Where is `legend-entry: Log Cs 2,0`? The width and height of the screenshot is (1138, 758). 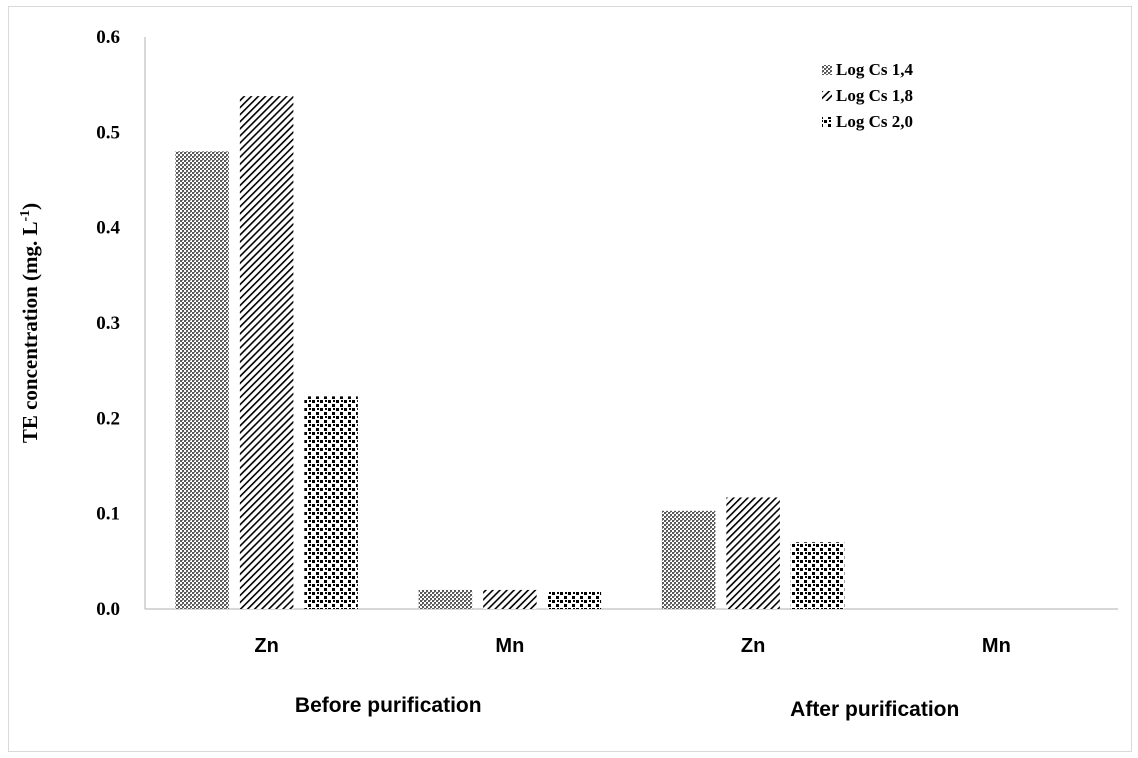
legend-entry: Log Cs 2,0 is located at coordinates (874, 121).